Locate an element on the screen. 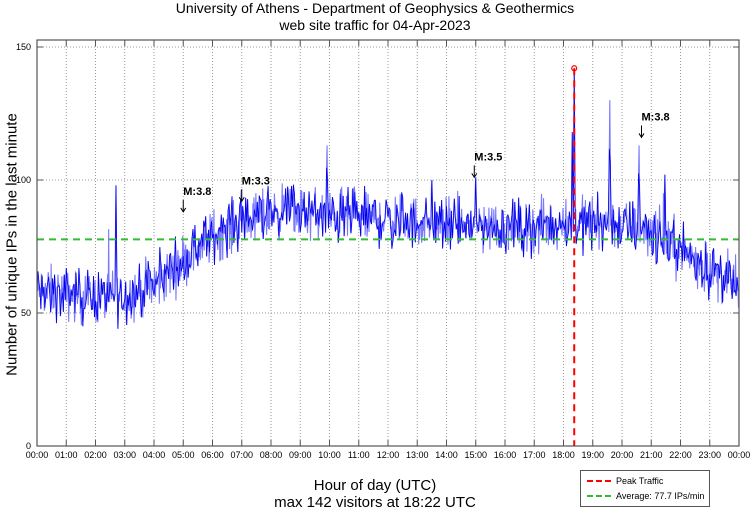 The width and height of the screenshot is (750, 511). x-tick-label: 11:00 is located at coordinates (359, 455).